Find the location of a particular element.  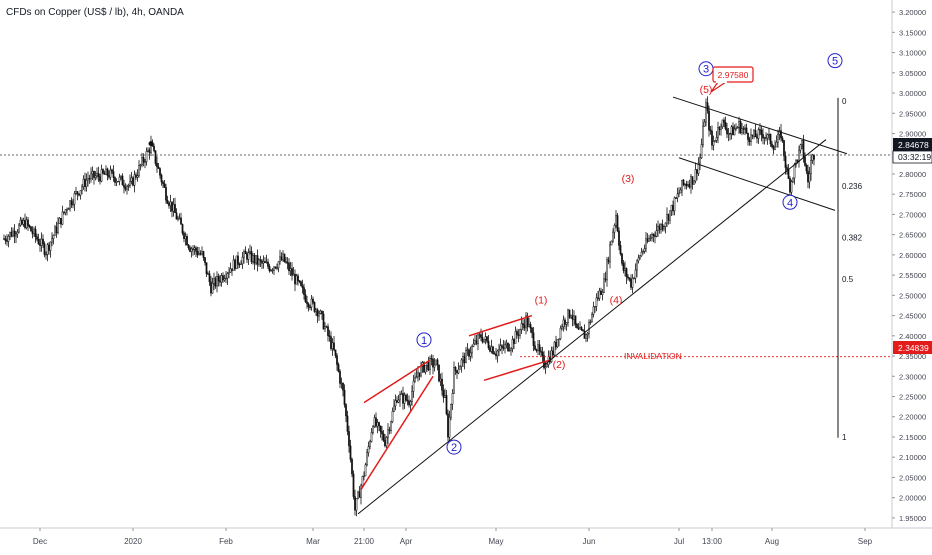

price-tick-label: 2.75000 is located at coordinates (912, 194).